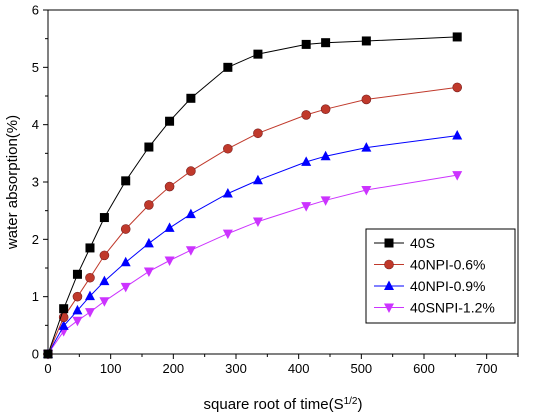 This screenshot has height=417, width=550. I want to click on y-tick-label: 0, so click(35, 354).